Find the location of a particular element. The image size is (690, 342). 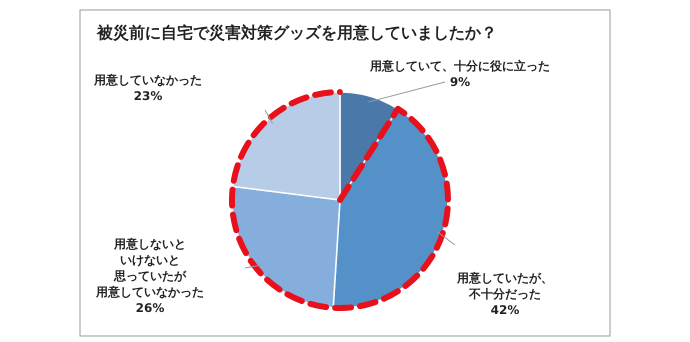

chart-title: 被災前に自宅で災害対策グッズを用意していましたか？ is located at coordinates (296, 32).